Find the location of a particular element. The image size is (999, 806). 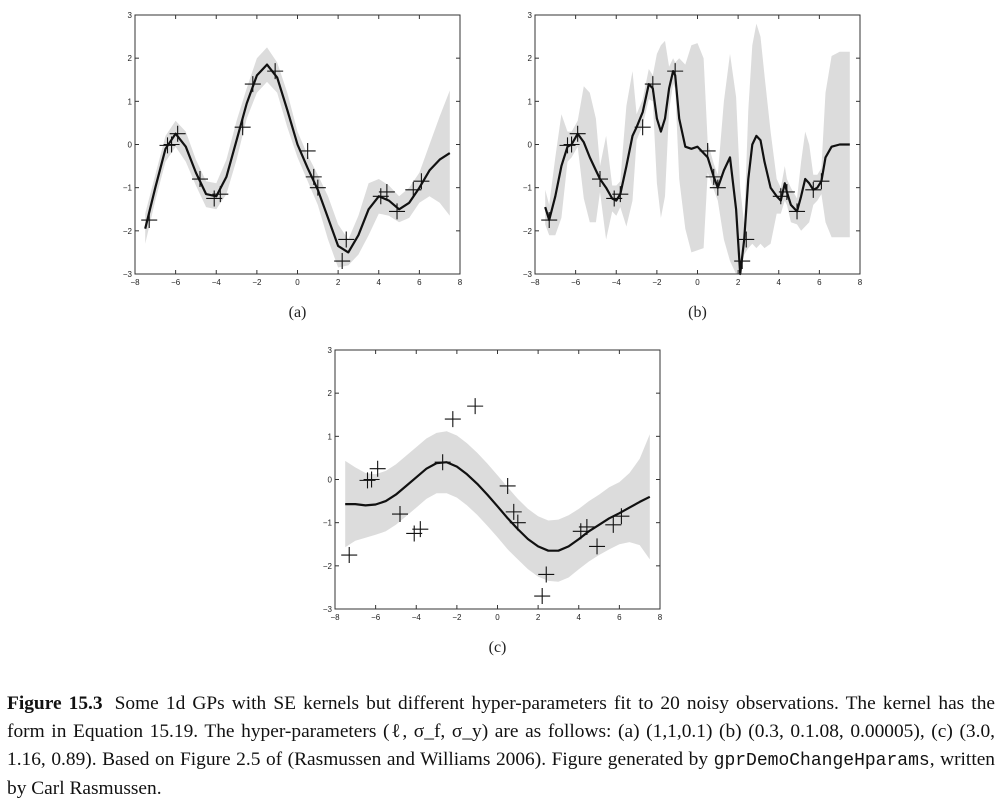

figure-number: Figure 15.3 is located at coordinates (55, 703).